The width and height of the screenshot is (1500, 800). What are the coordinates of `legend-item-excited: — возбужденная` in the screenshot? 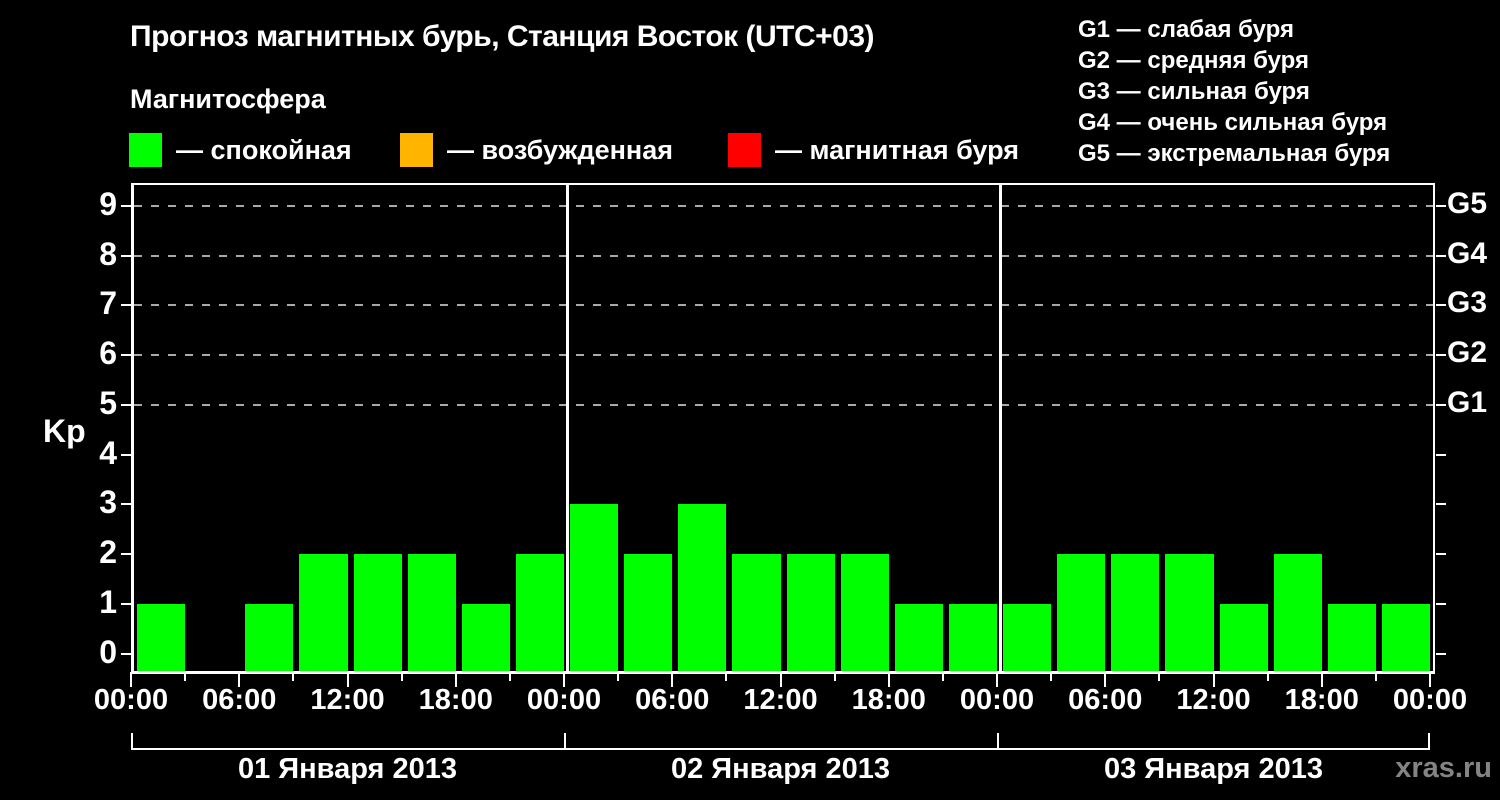 It's located at (536, 150).